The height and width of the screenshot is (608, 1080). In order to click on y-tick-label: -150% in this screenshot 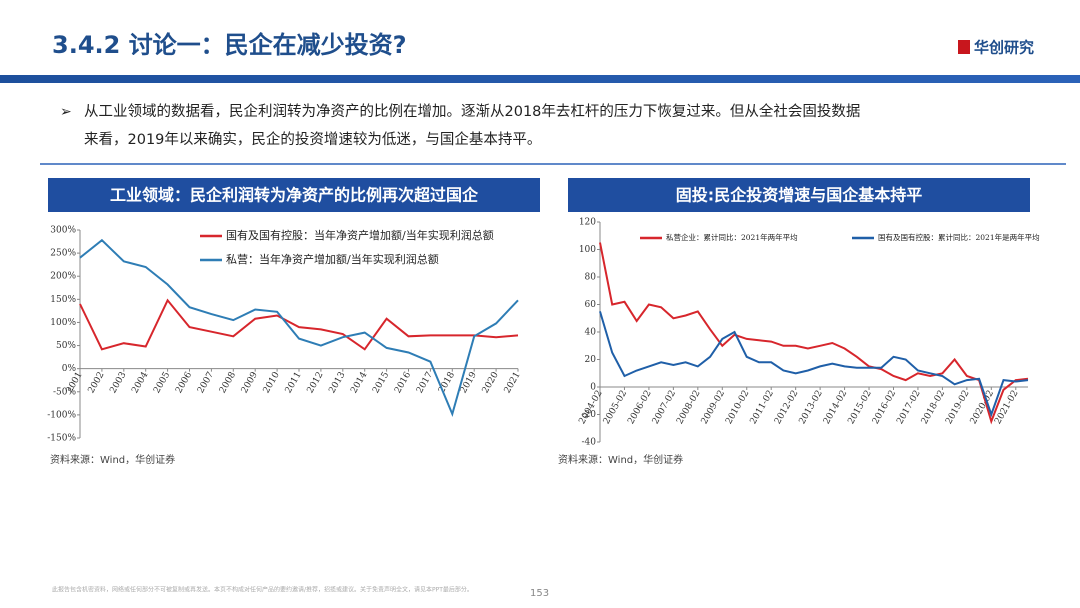, I will do `click(61, 439)`.